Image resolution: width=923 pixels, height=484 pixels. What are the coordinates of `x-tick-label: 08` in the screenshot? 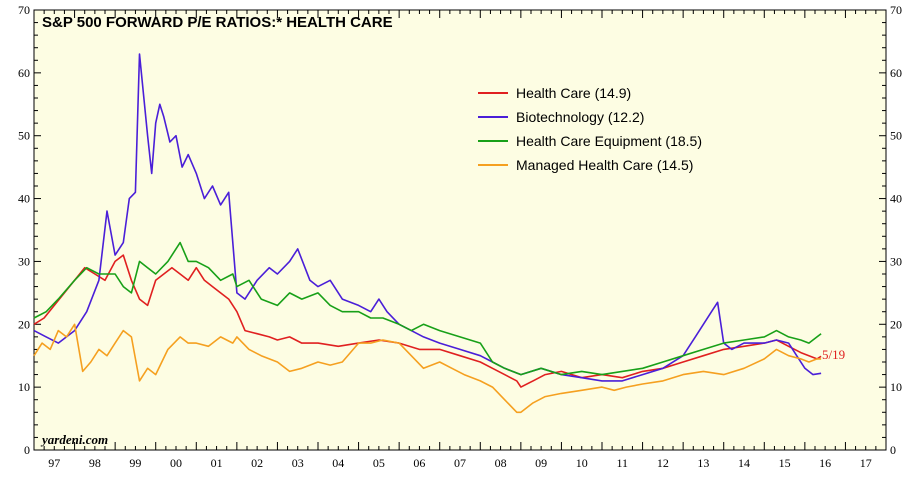 It's located at (501, 463).